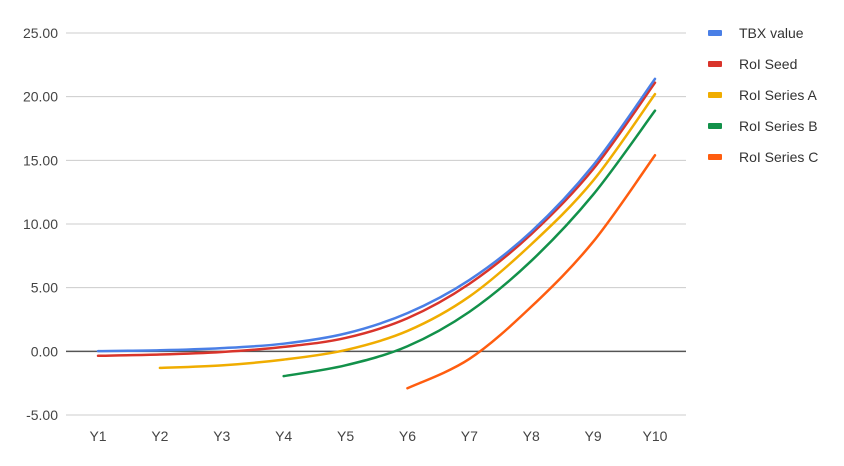 The image size is (844, 466). What do you see at coordinates (283, 436) in the screenshot?
I see `x-tick-label: Y4` at bounding box center [283, 436].